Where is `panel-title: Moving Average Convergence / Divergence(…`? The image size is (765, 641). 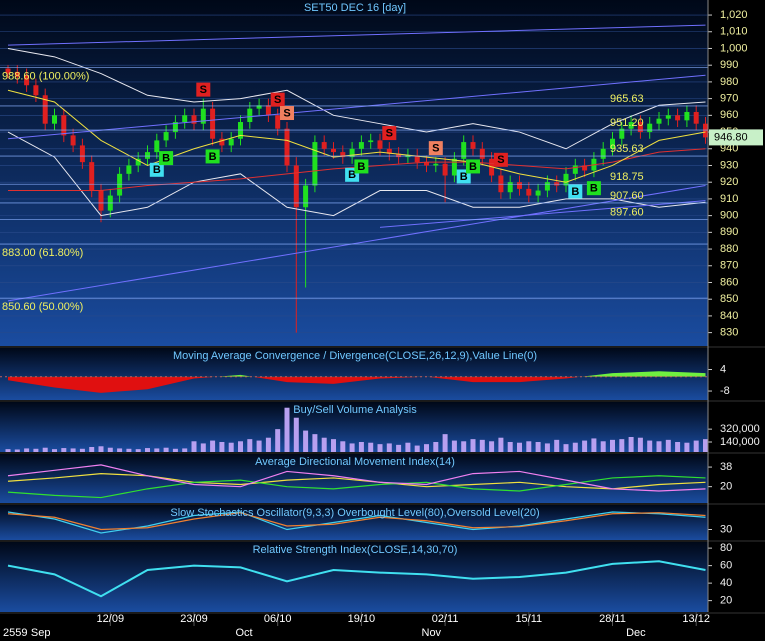
panel-title: Moving Average Convergence / Divergence(… is located at coordinates (355, 356).